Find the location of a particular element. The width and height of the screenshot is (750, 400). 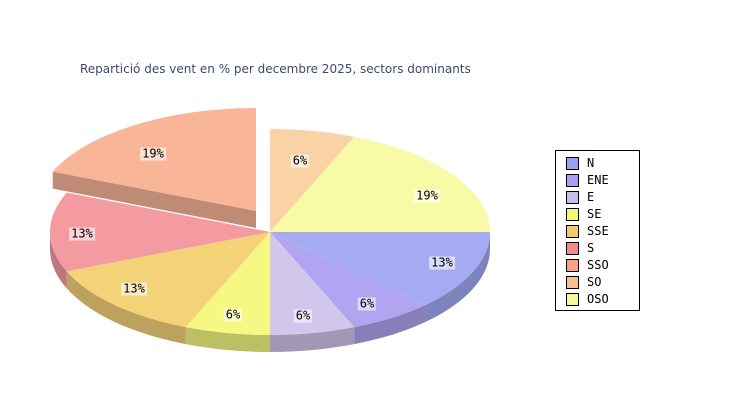

slice-label-OSO: 19% is located at coordinates (427, 195).